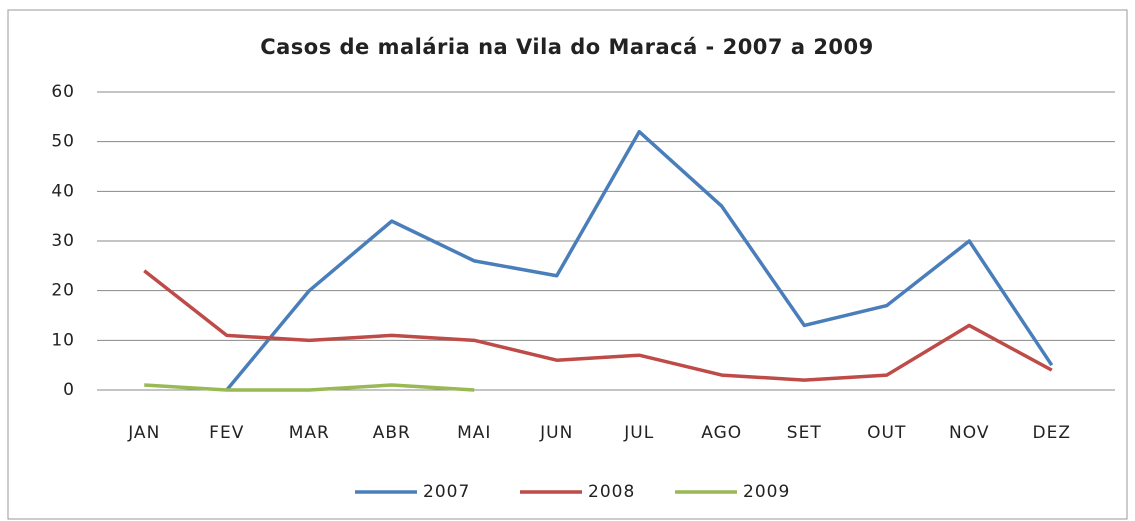  What do you see at coordinates (69, 390) in the screenshot?
I see `y-tick-label: 0` at bounding box center [69, 390].